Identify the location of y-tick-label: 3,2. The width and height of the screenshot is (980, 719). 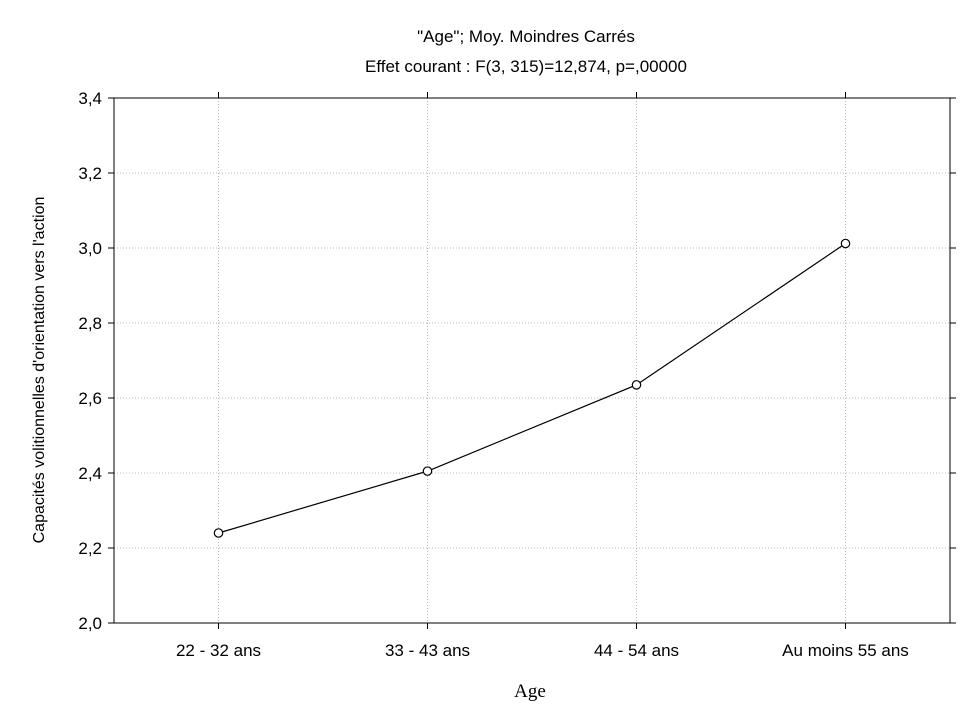
(90, 173).